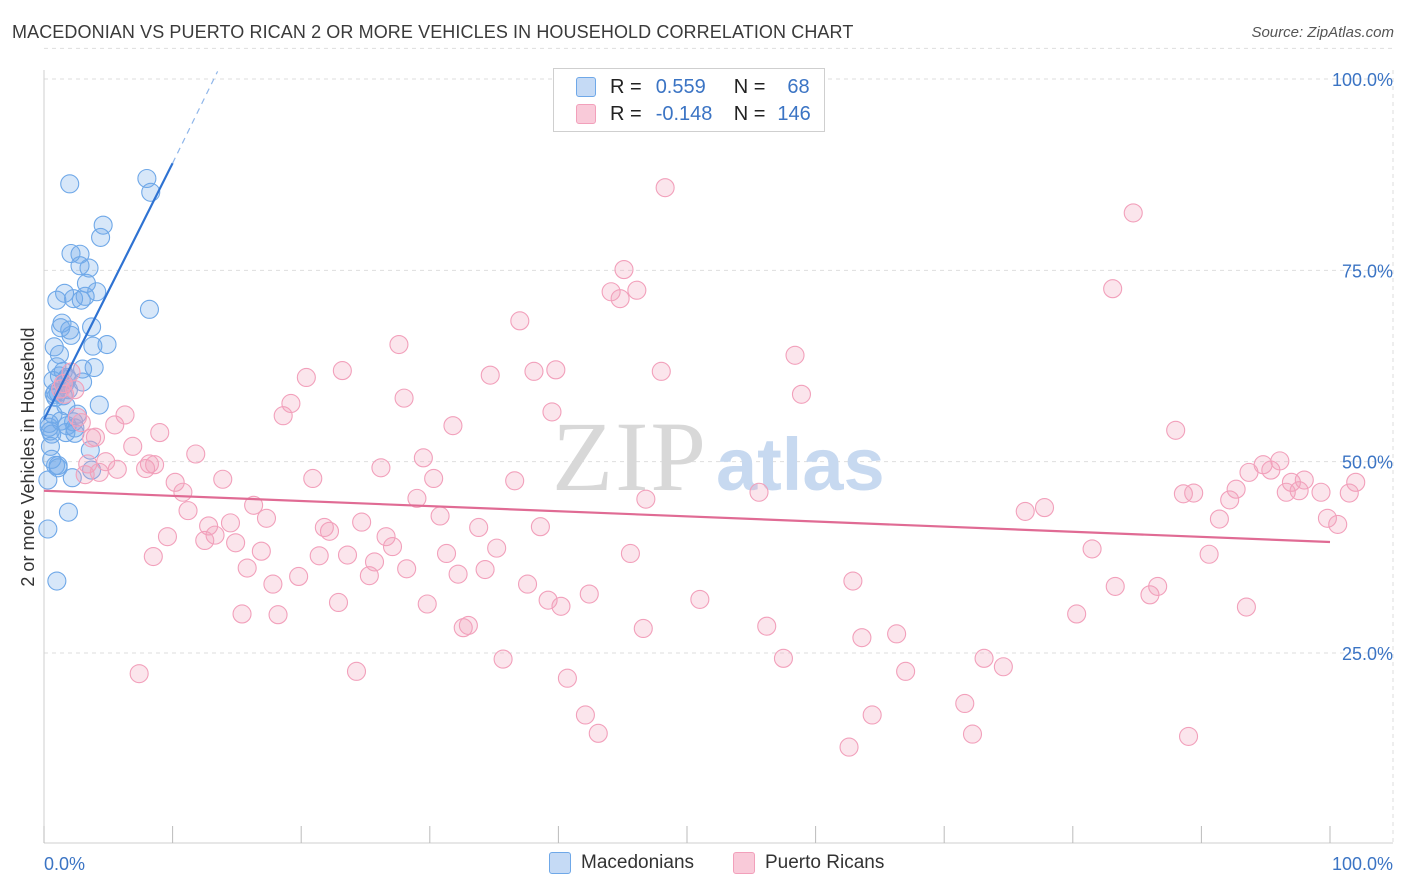 The height and width of the screenshot is (892, 1406). I want to click on watermark: ZIP atlas, so click(718, 456).